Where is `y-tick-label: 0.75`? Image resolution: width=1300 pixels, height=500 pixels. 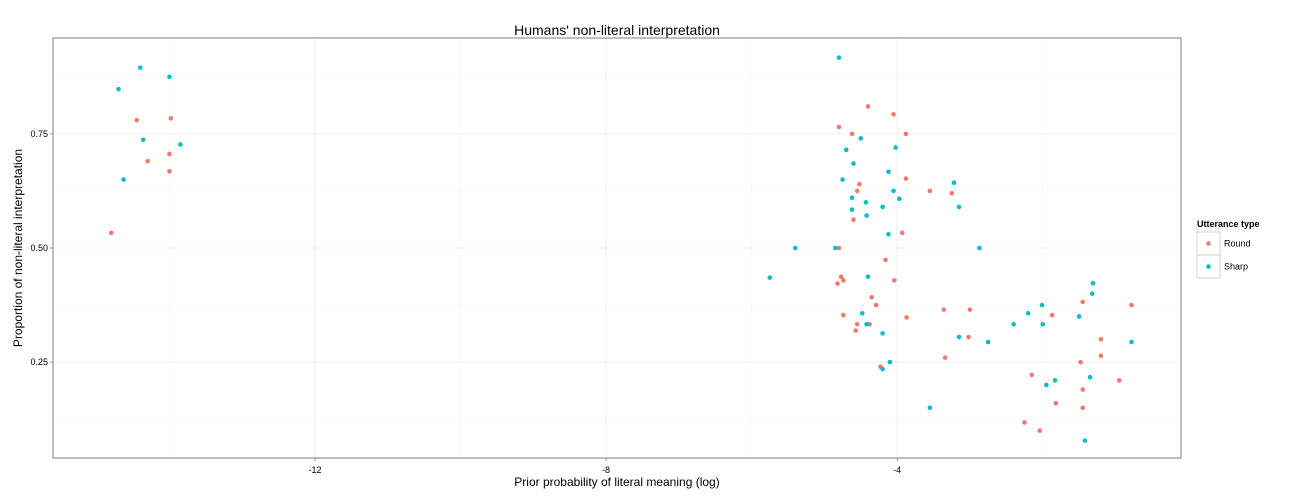
y-tick-label: 0.75 is located at coordinates (39, 134).